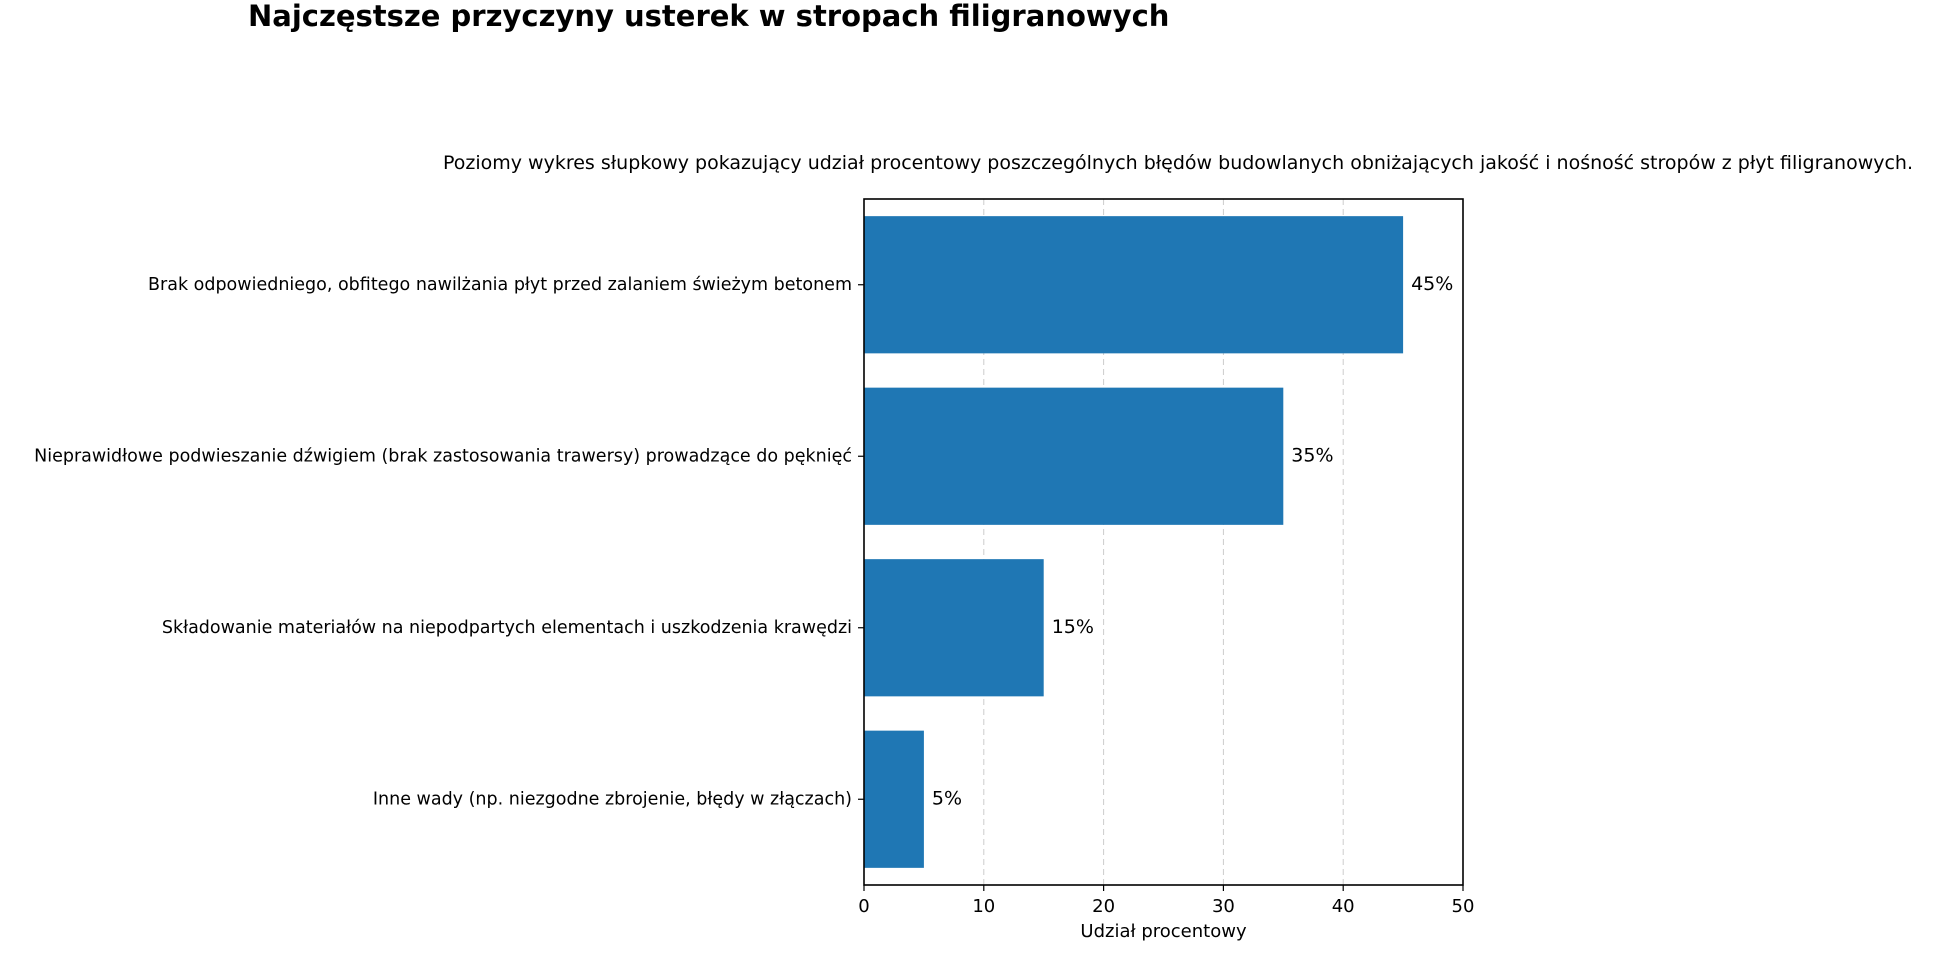 The image size is (1936, 966). Describe the element at coordinates (983, 906) in the screenshot. I see `x-tick-label: 10` at that location.